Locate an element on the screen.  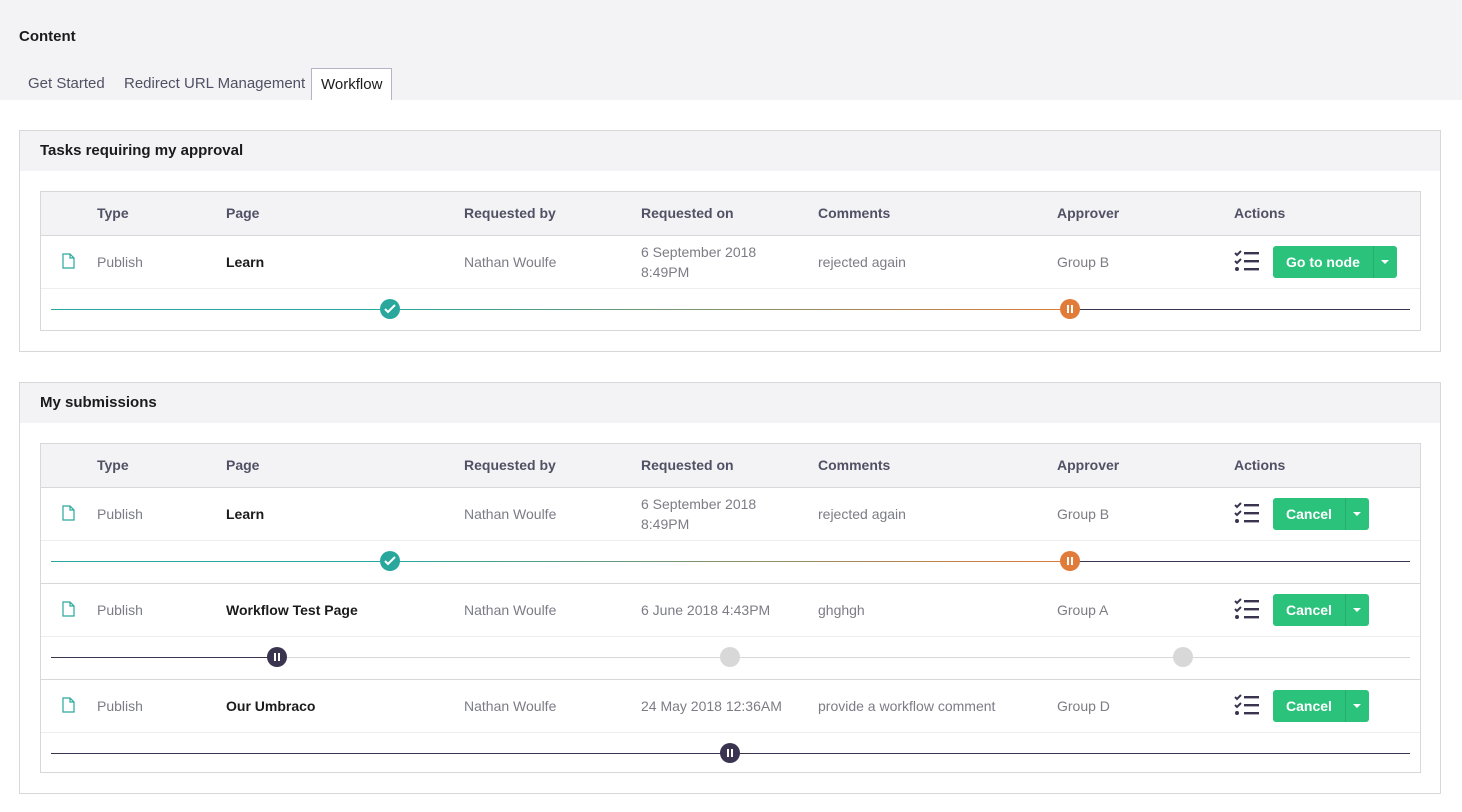
row-page: Workflow Test Page is located at coordinates (292, 610).